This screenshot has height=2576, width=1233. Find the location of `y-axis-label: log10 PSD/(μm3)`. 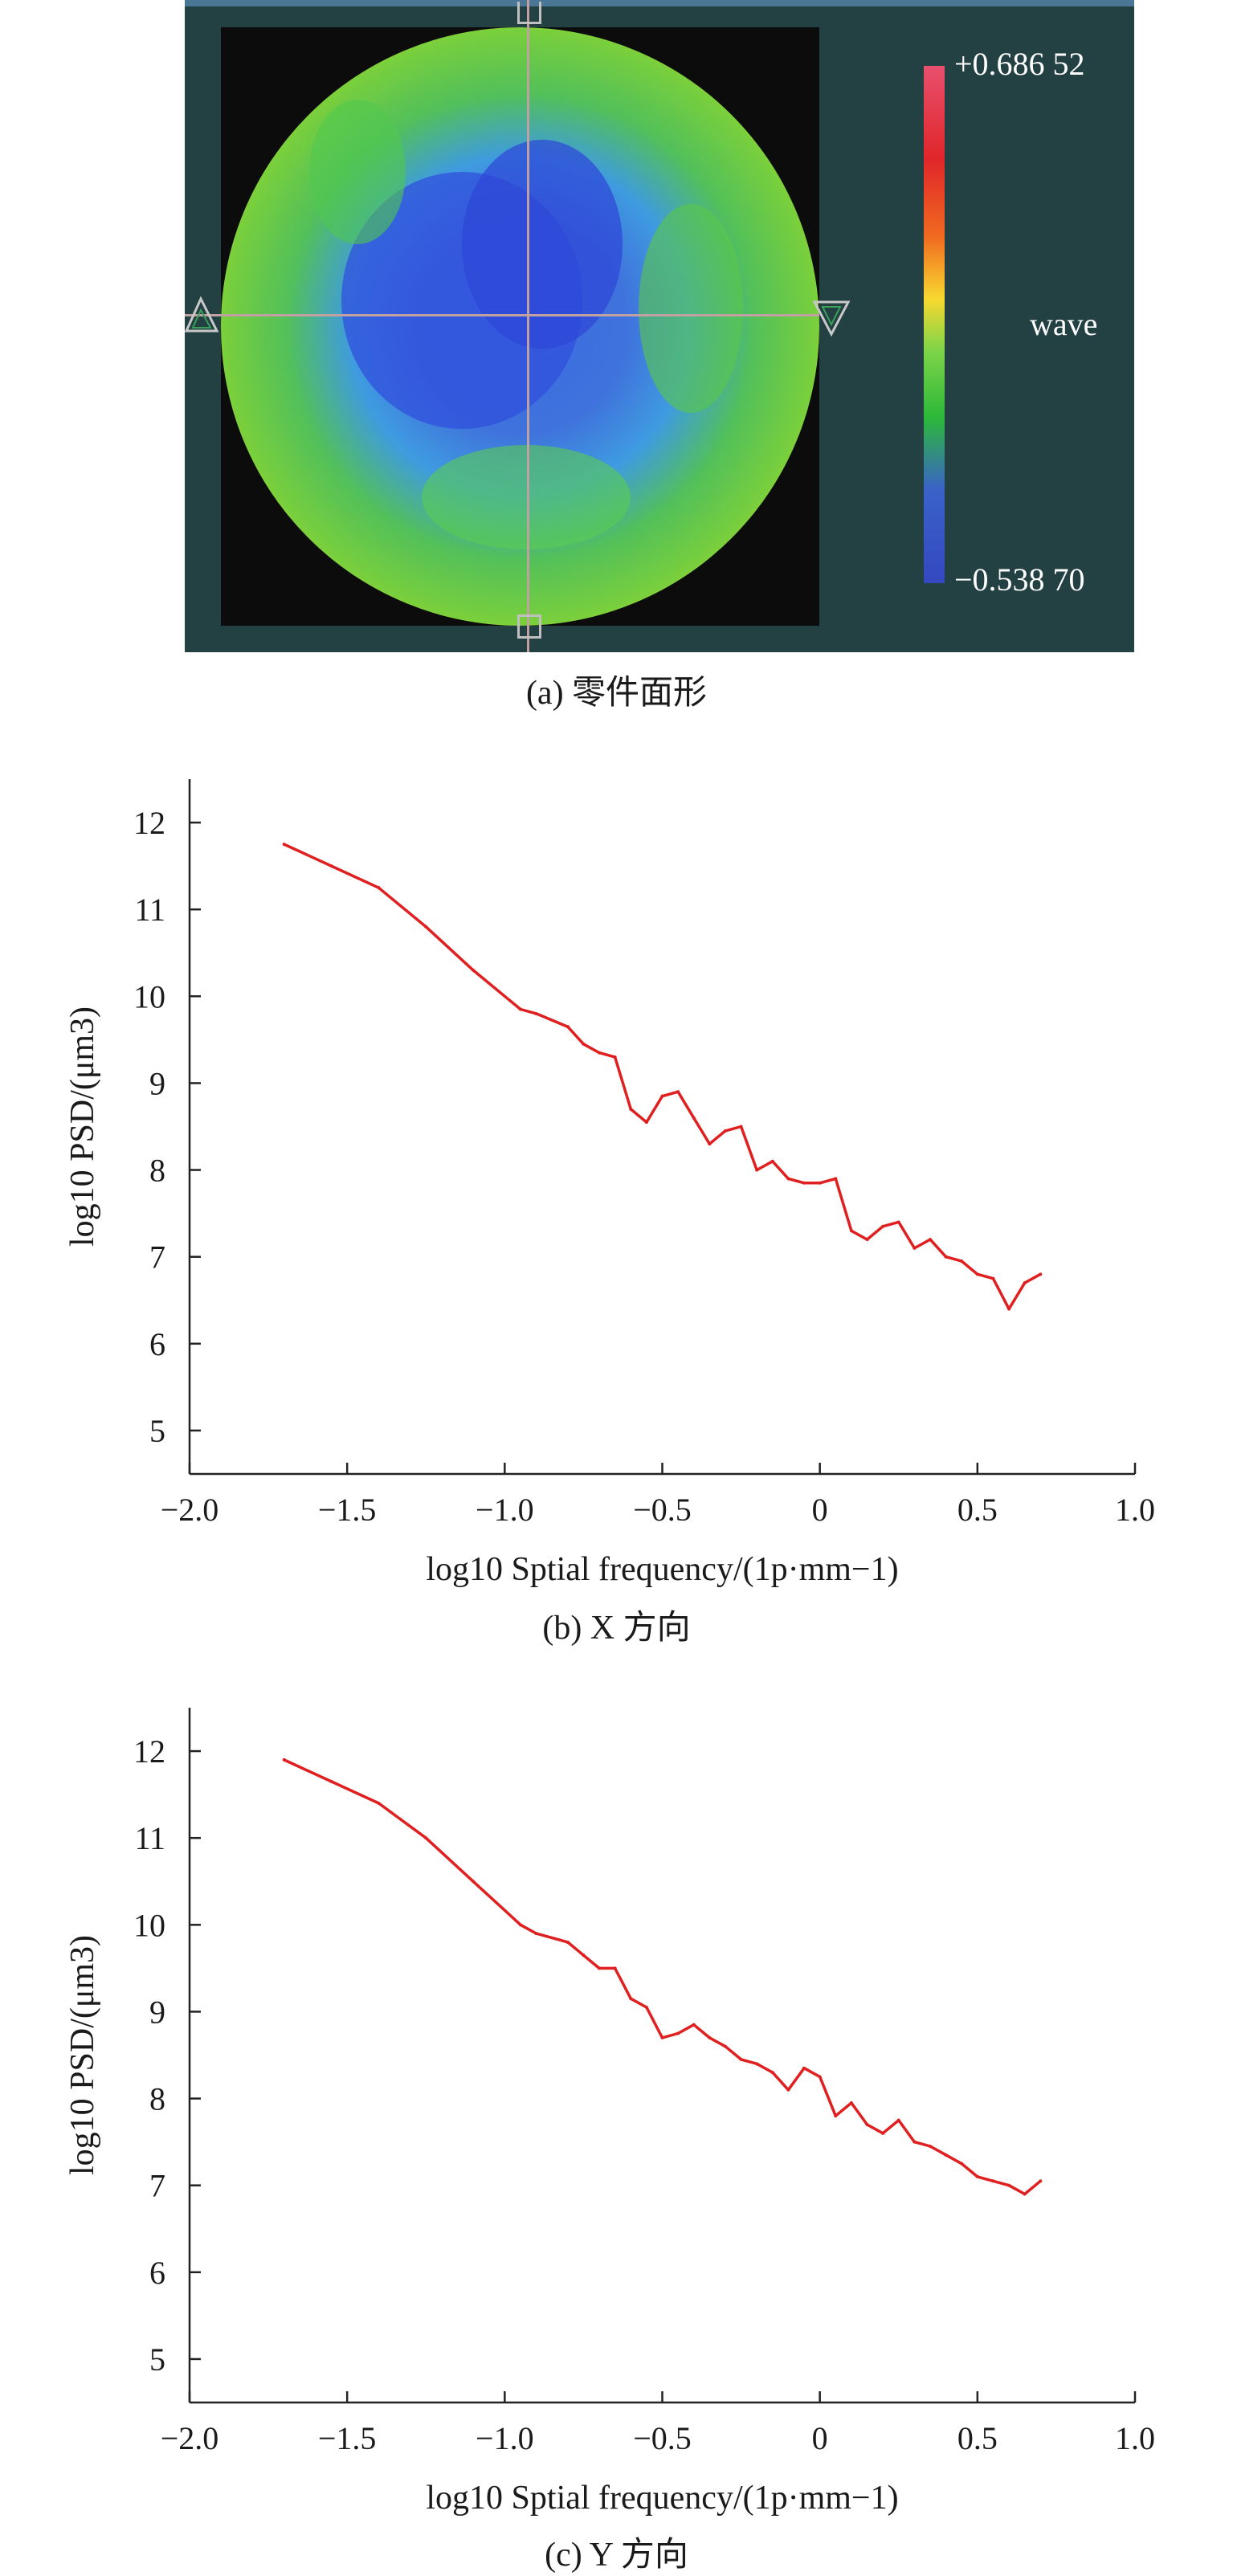

y-axis-label: log10 PSD/(μm3) is located at coordinates (82, 2055).